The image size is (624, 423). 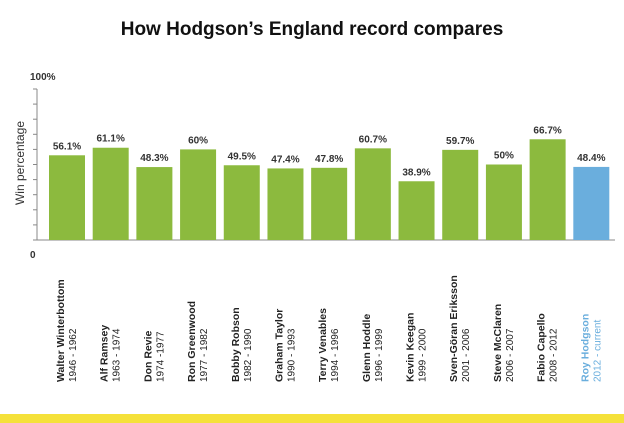 What do you see at coordinates (379, 355) in the screenshot?
I see `category-years-label: 1996 - 1999` at bounding box center [379, 355].